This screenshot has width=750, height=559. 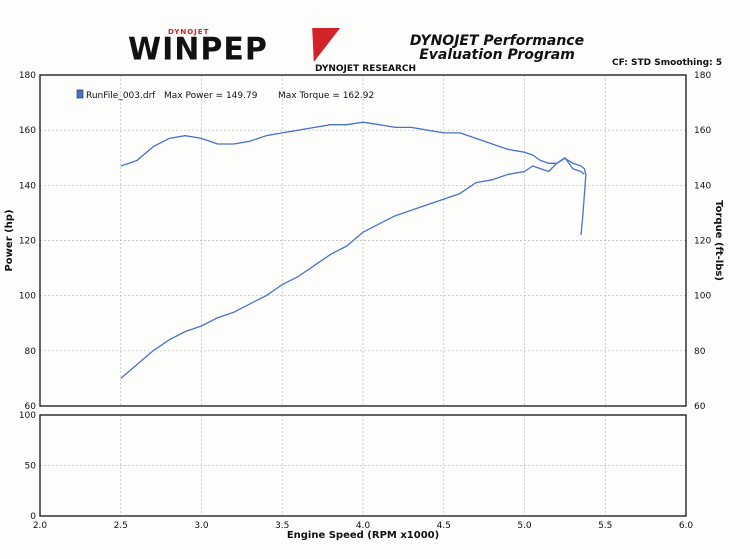 What do you see at coordinates (27, 416) in the screenshot?
I see `lower-ytick-label: 100` at bounding box center [27, 416].